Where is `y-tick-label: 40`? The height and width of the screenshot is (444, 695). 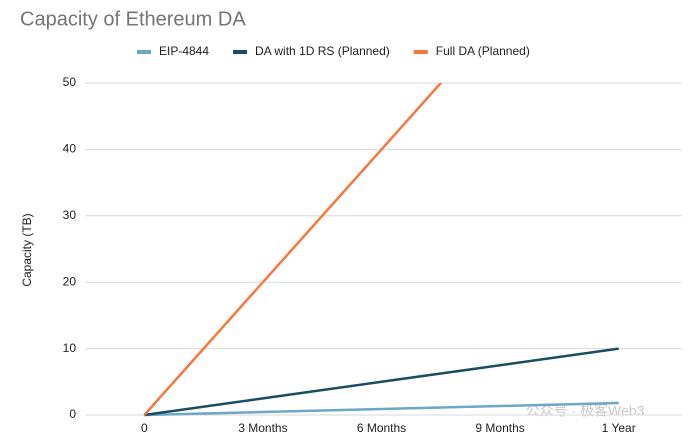
y-tick-label: 40 is located at coordinates (70, 149).